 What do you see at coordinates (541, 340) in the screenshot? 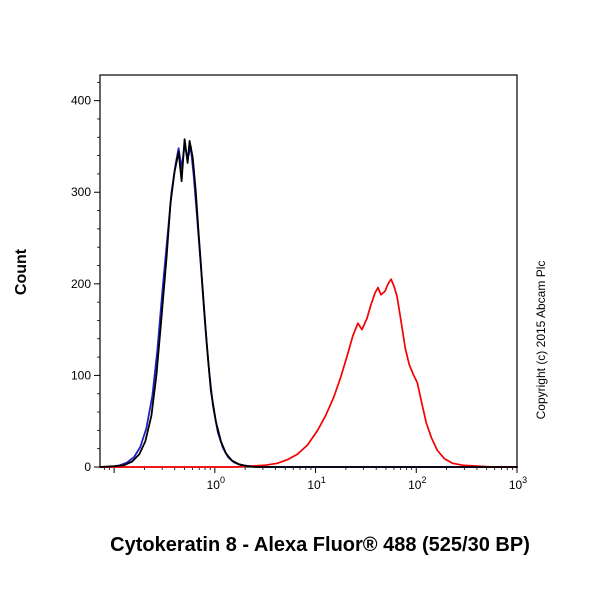
I see `copyright-notice: Copyright (c) 2015 Abcam Plc` at bounding box center [541, 340].